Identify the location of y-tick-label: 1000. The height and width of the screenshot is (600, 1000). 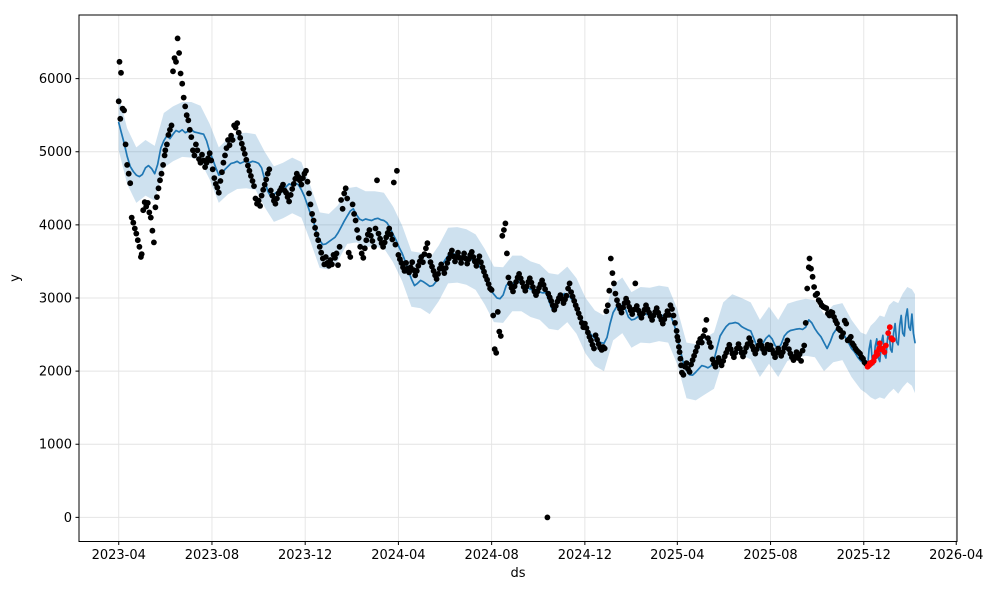
(55, 445).